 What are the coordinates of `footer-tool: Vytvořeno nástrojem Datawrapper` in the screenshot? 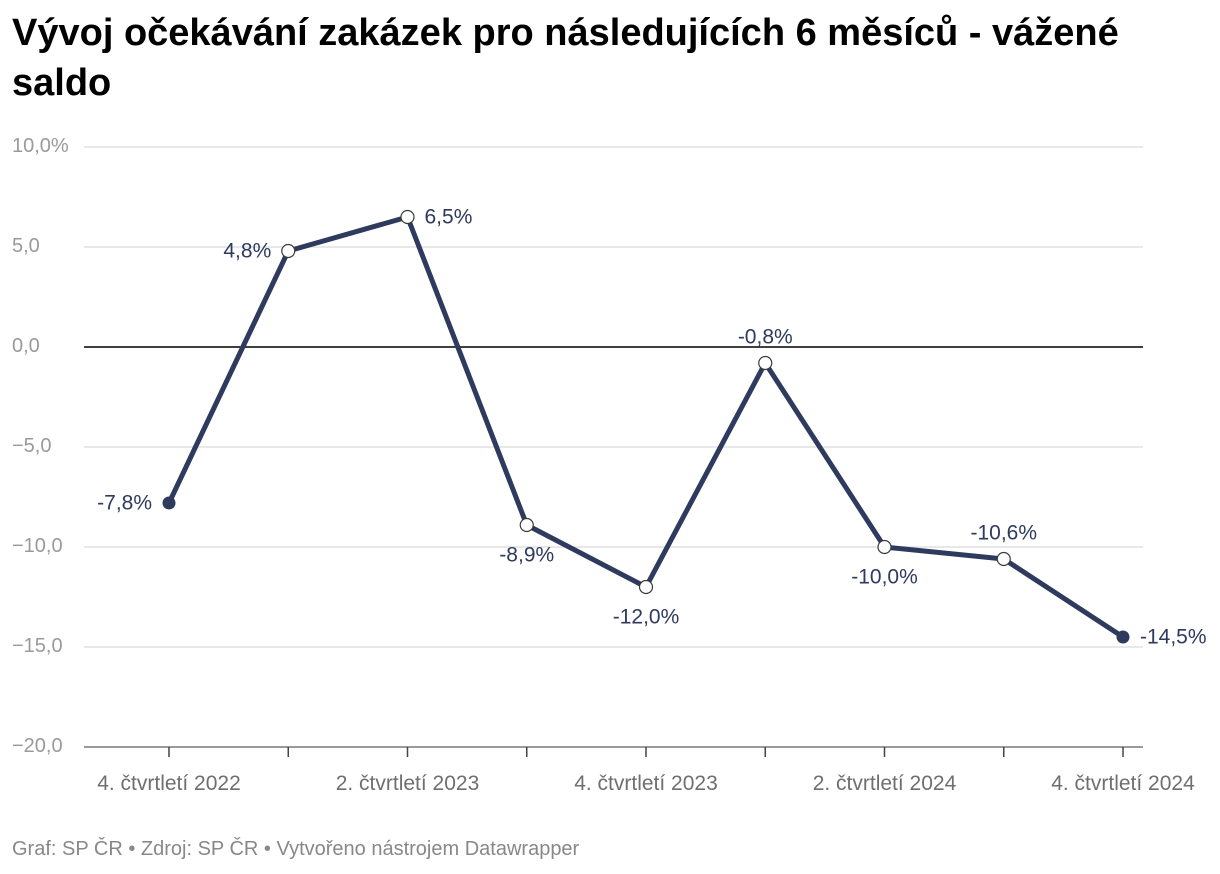 It's located at (428, 849).